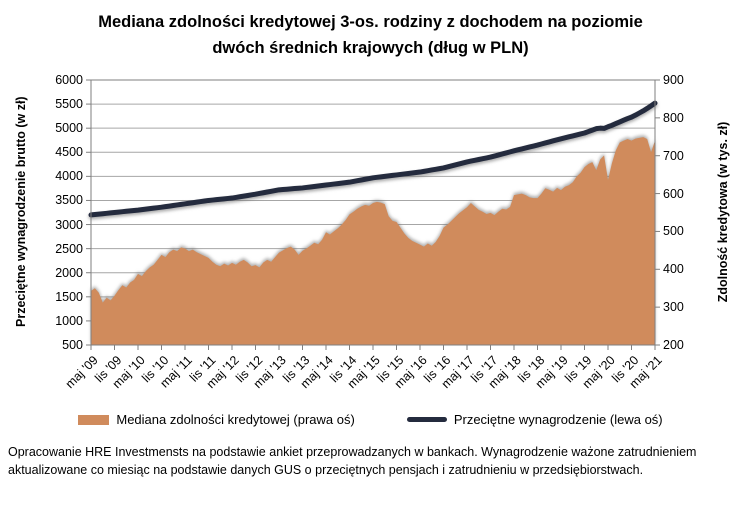 This screenshot has height=505, width=741. I want to click on left-axis-tick: 1000, so click(69, 320).